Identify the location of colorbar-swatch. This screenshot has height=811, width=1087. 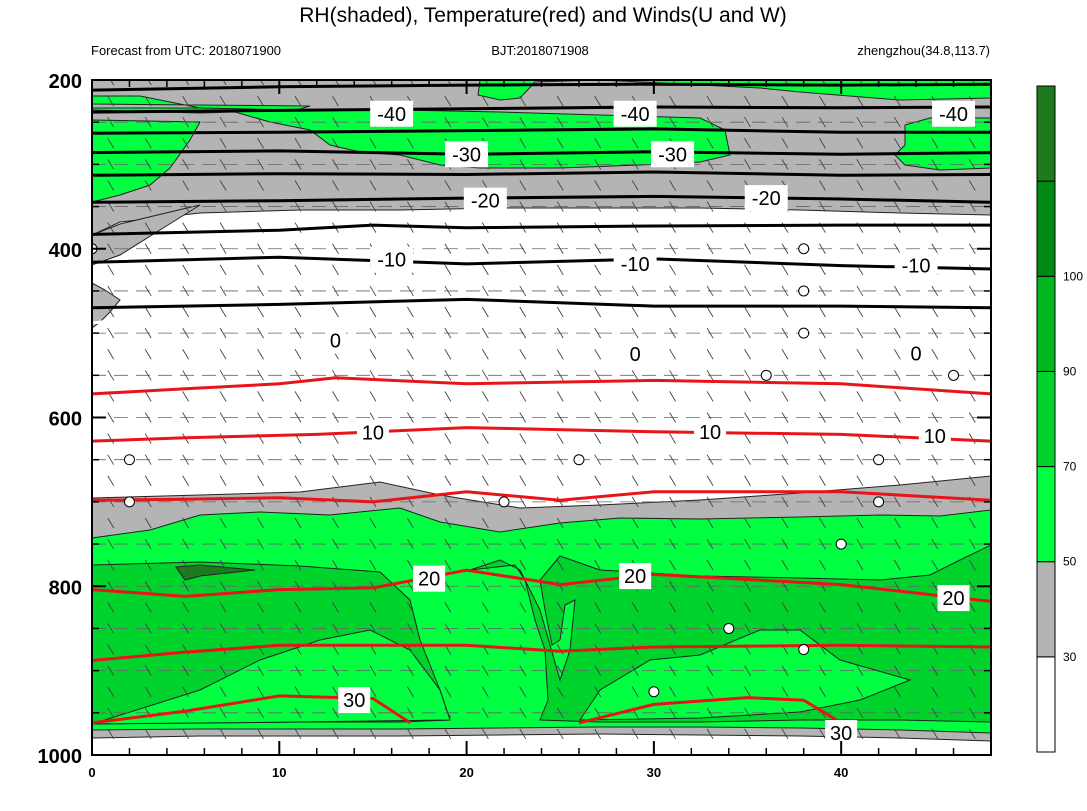
(1046, 704).